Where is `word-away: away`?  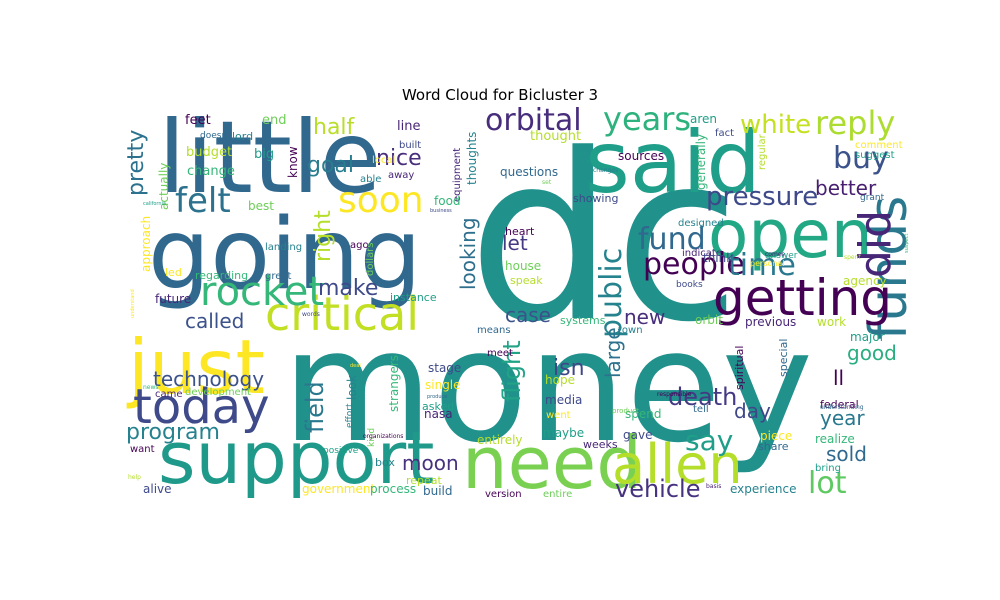
word-away: away is located at coordinates (401, 175).